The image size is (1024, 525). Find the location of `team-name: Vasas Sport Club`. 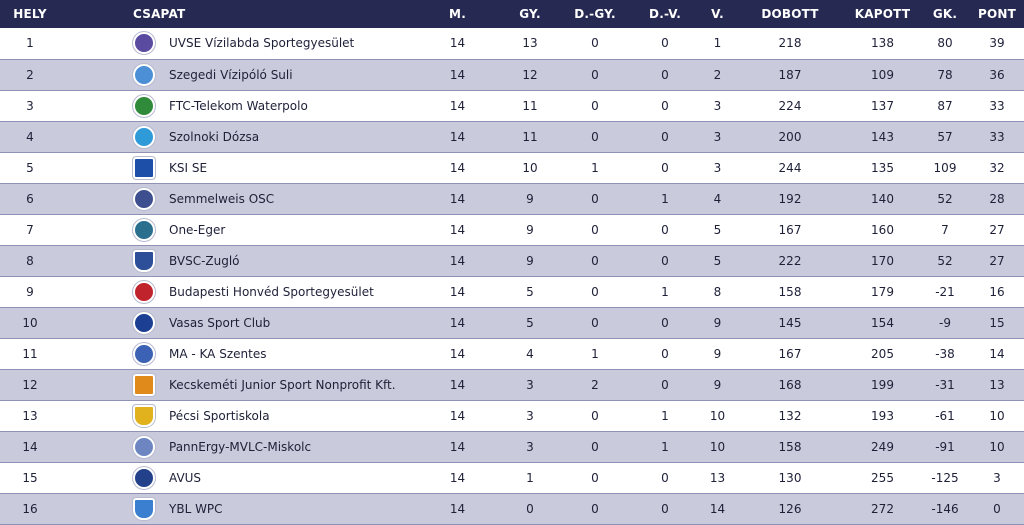

team-name: Vasas Sport Club is located at coordinates (220, 322).